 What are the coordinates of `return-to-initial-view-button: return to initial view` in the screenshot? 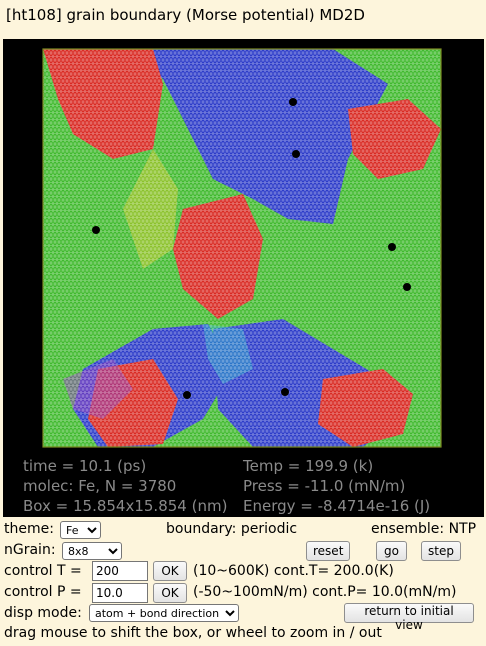 It's located at (409, 617).